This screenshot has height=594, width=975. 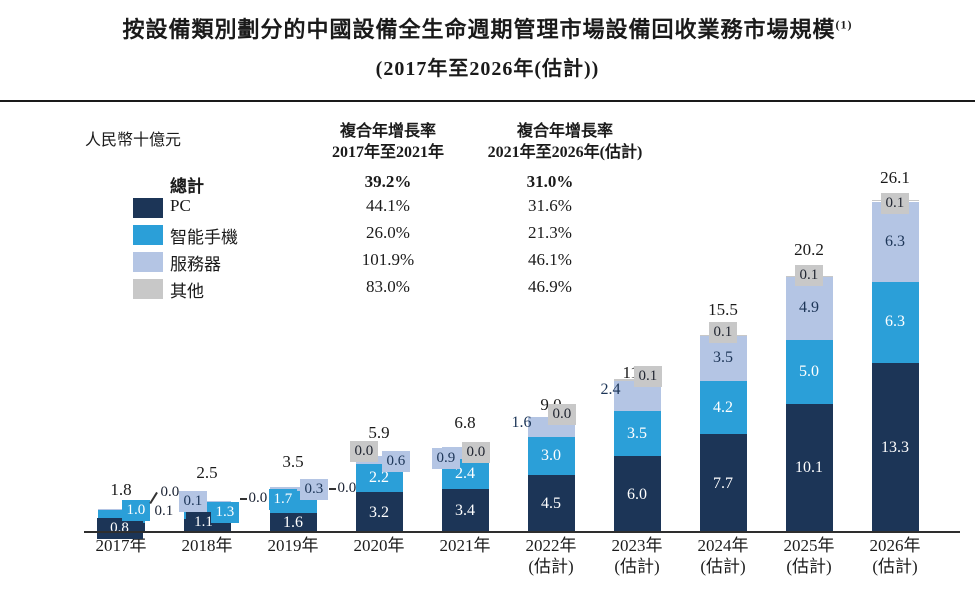 I want to click on cagr-column-header-2021-2026: 複合年增長率 2021年至2026年(估計), so click(x=565, y=142).